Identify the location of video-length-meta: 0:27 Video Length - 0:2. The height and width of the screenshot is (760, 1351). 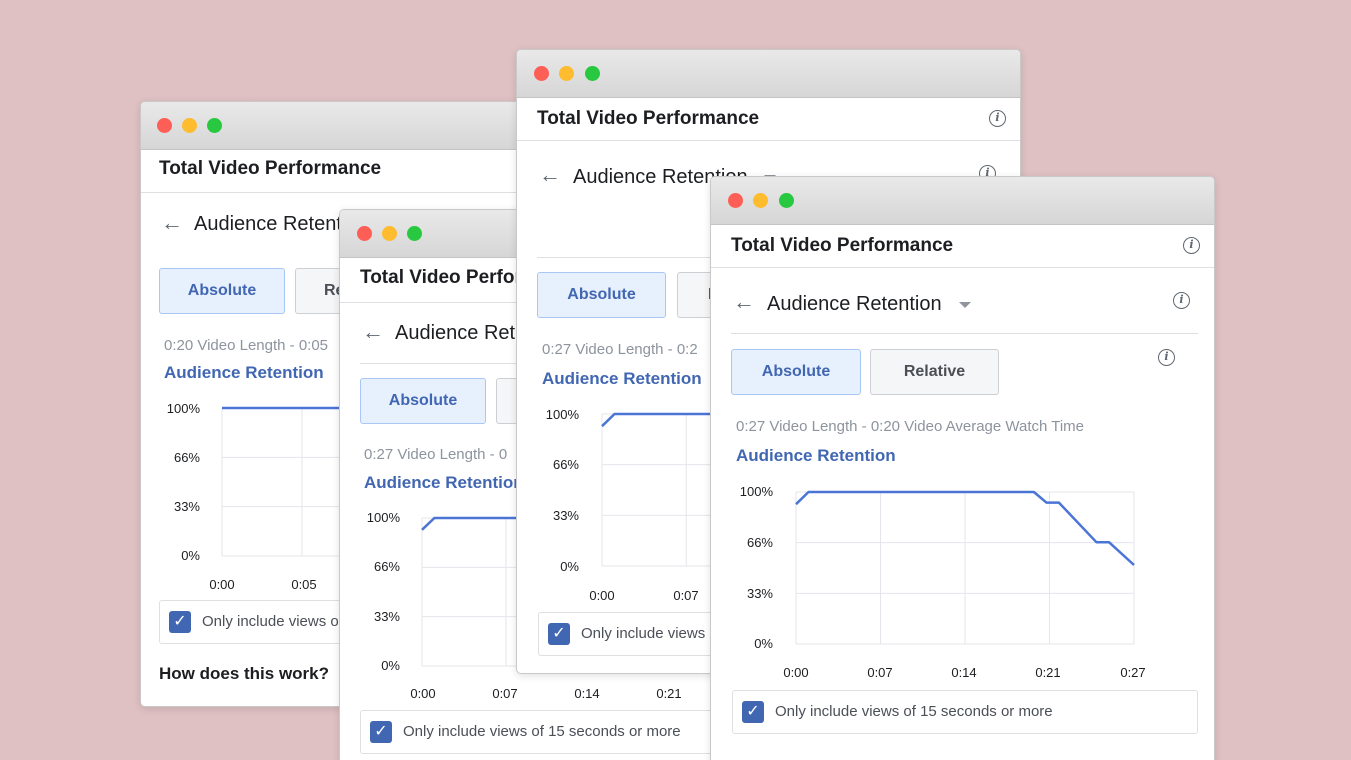
(620, 349).